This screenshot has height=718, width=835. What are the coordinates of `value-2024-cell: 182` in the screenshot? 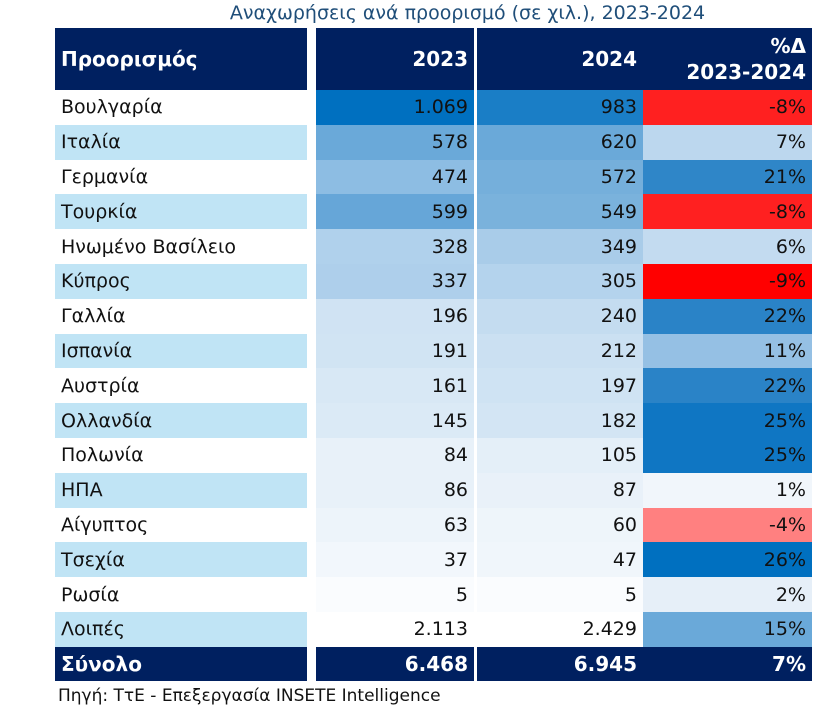 It's located at (560, 420).